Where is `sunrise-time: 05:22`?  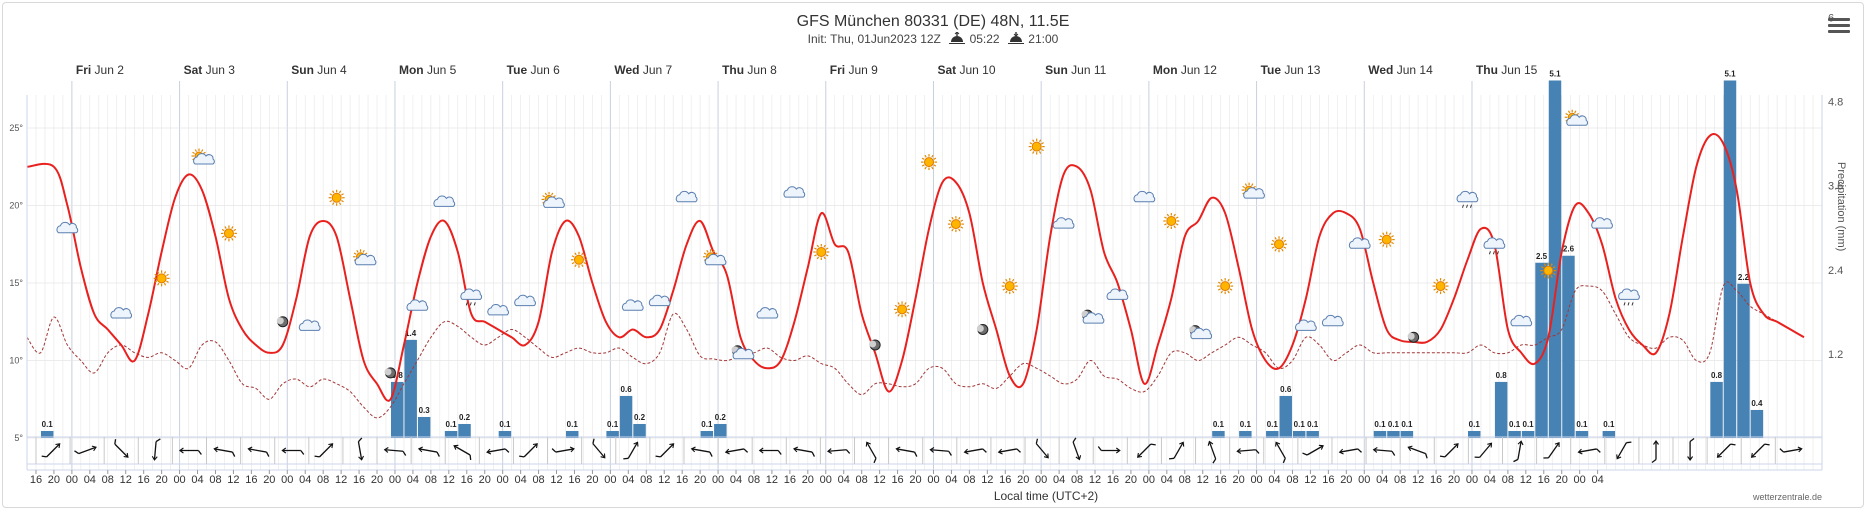 sunrise-time: 05:22 is located at coordinates (984, 39).